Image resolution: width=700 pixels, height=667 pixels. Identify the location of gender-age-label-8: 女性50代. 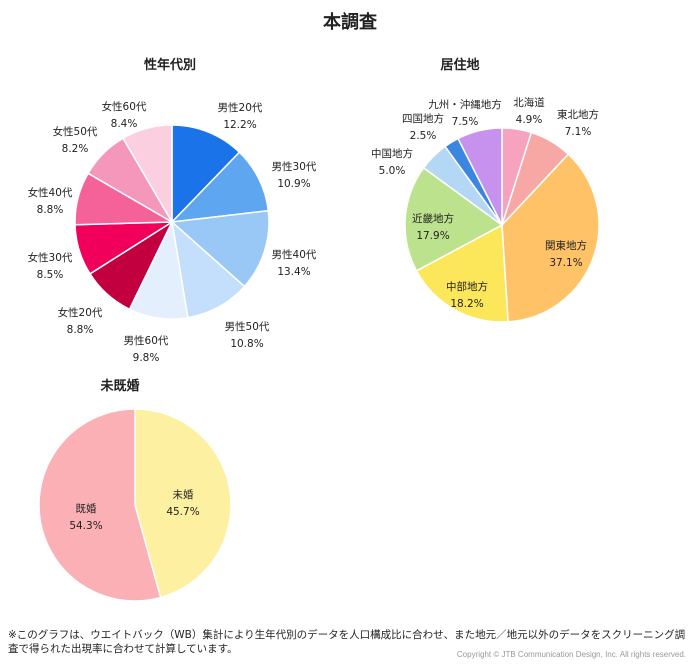
(75, 131).